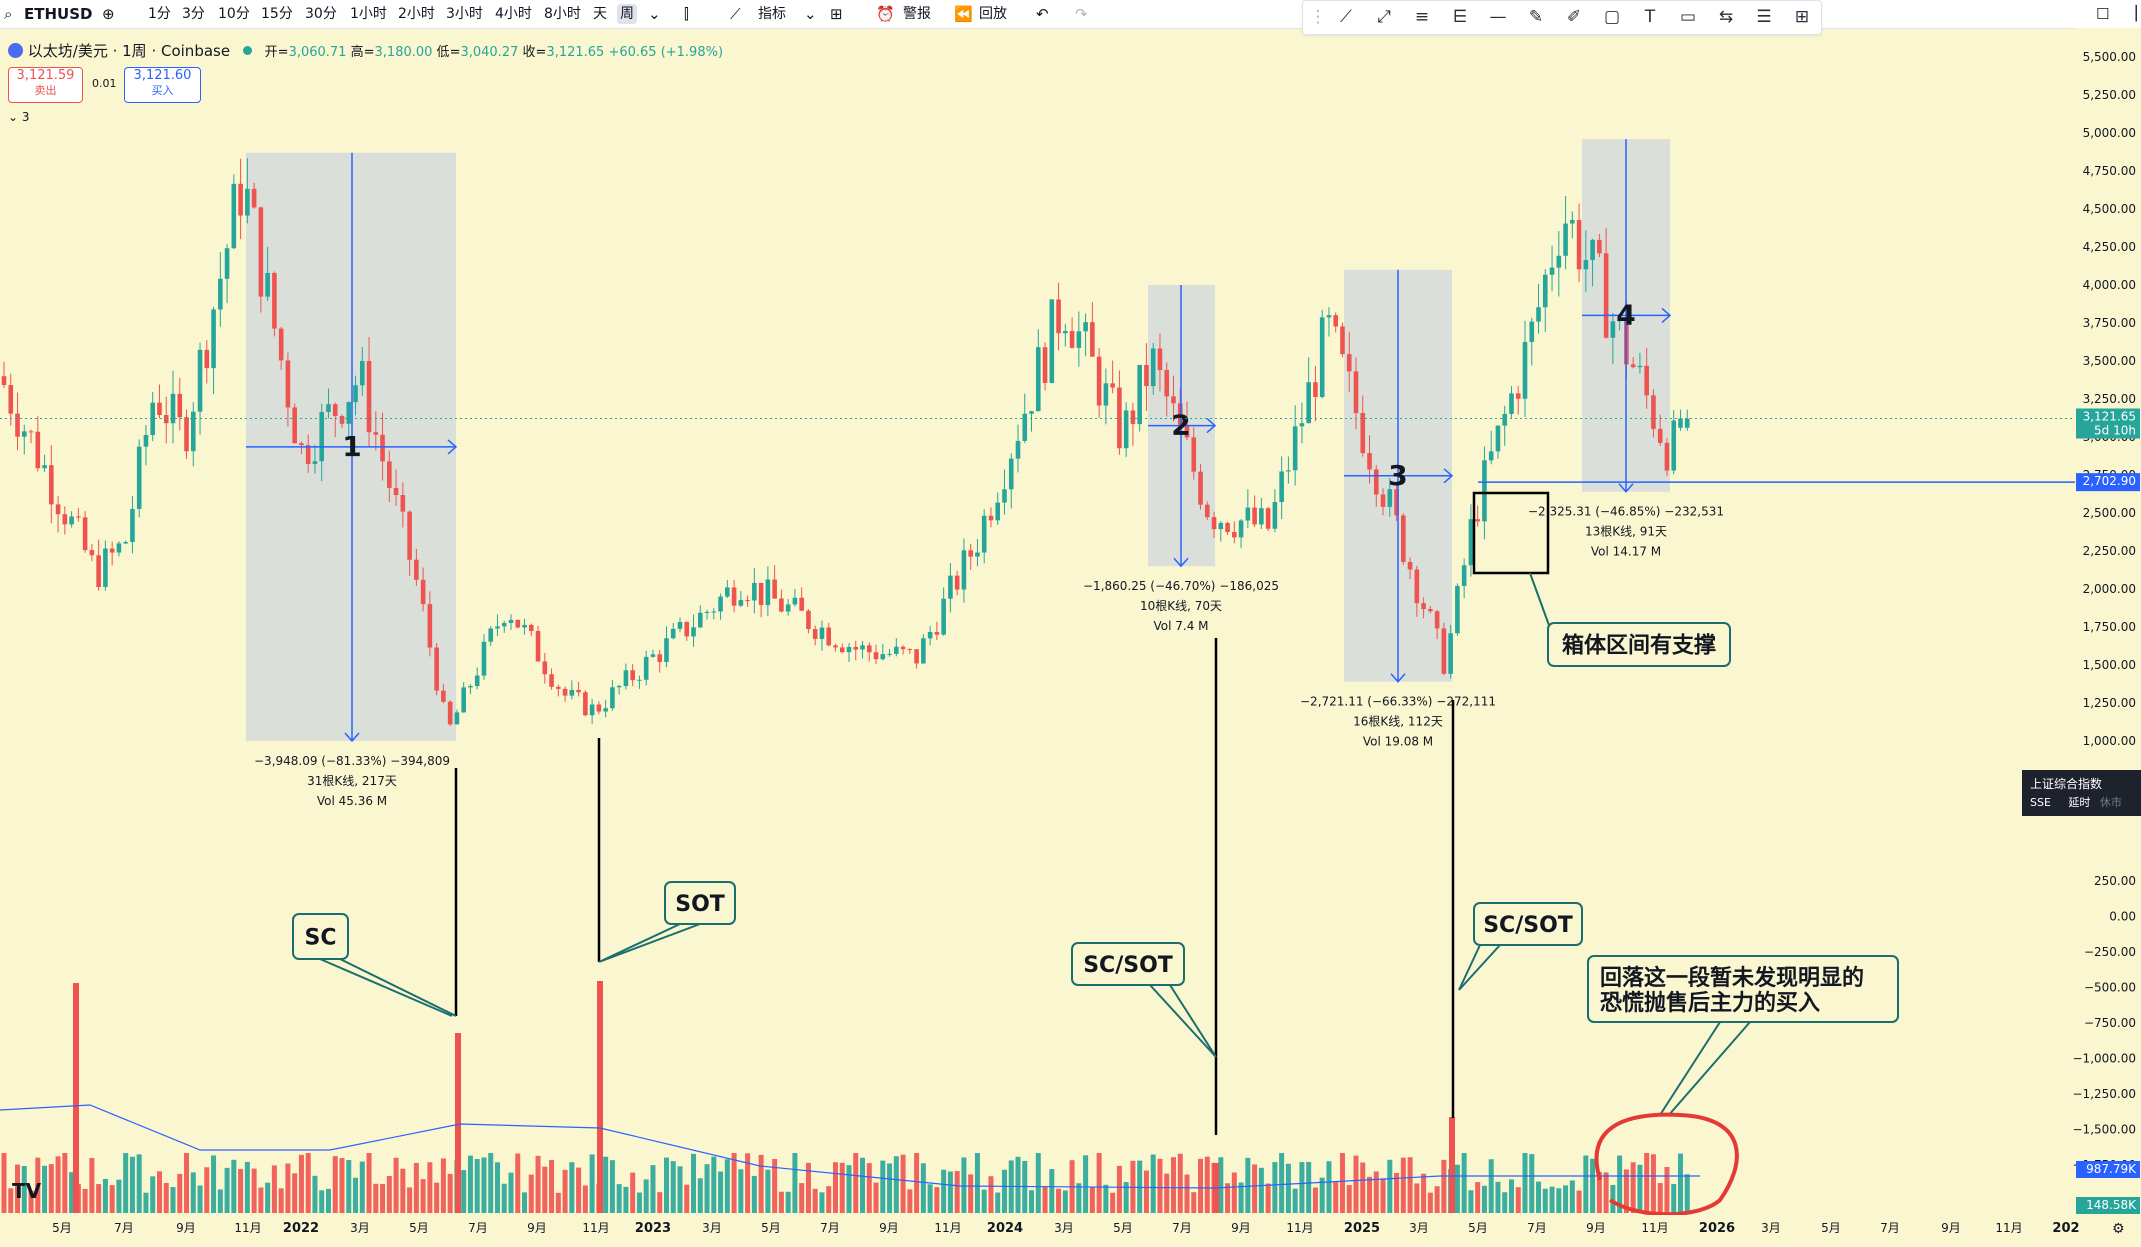 This screenshot has height=1247, width=2141. I want to click on interval-10m: 10分, so click(234, 14).